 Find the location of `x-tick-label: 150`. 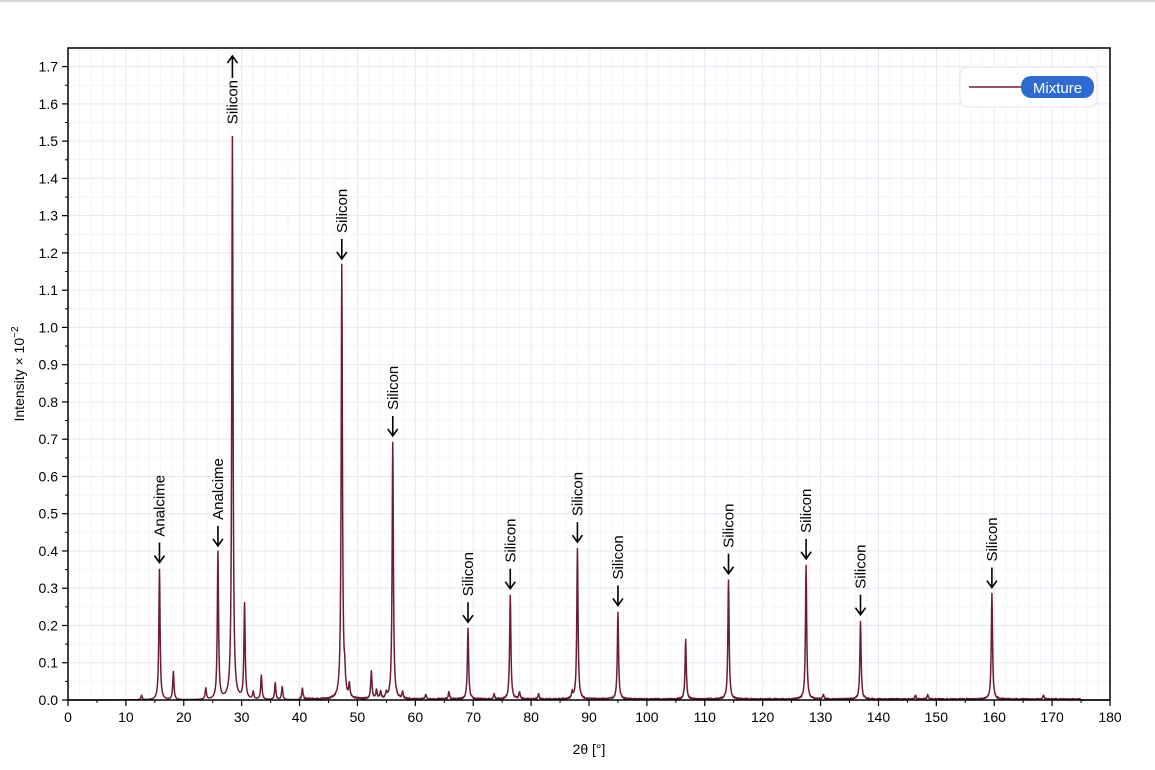

x-tick-label: 150 is located at coordinates (937, 717).